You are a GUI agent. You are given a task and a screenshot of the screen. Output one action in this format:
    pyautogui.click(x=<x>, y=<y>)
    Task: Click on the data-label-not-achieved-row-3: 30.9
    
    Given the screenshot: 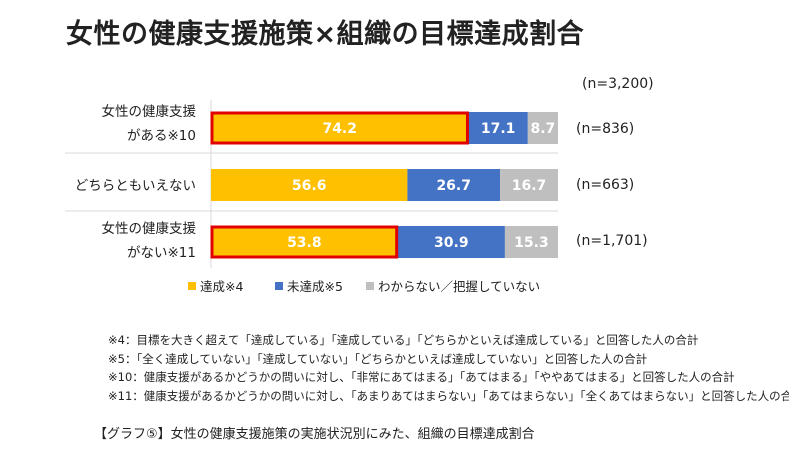 What is the action you would take?
    pyautogui.click(x=451, y=243)
    